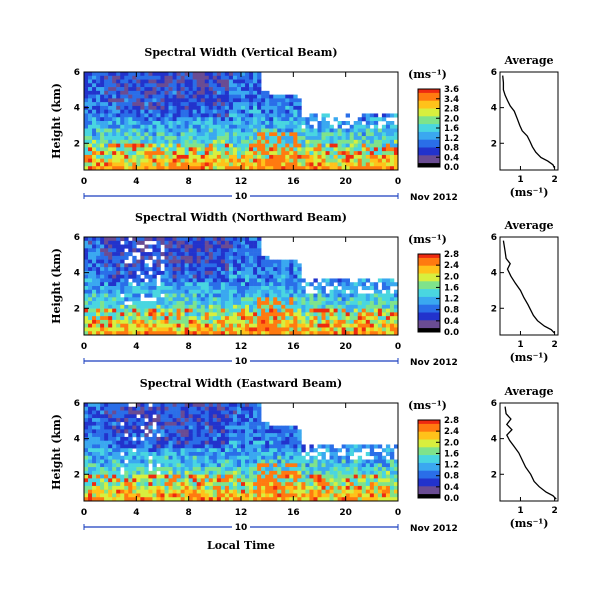  Describe the element at coordinates (451, 149) in the screenshot. I see `colorbar-tick-label: 0.8` at that location.